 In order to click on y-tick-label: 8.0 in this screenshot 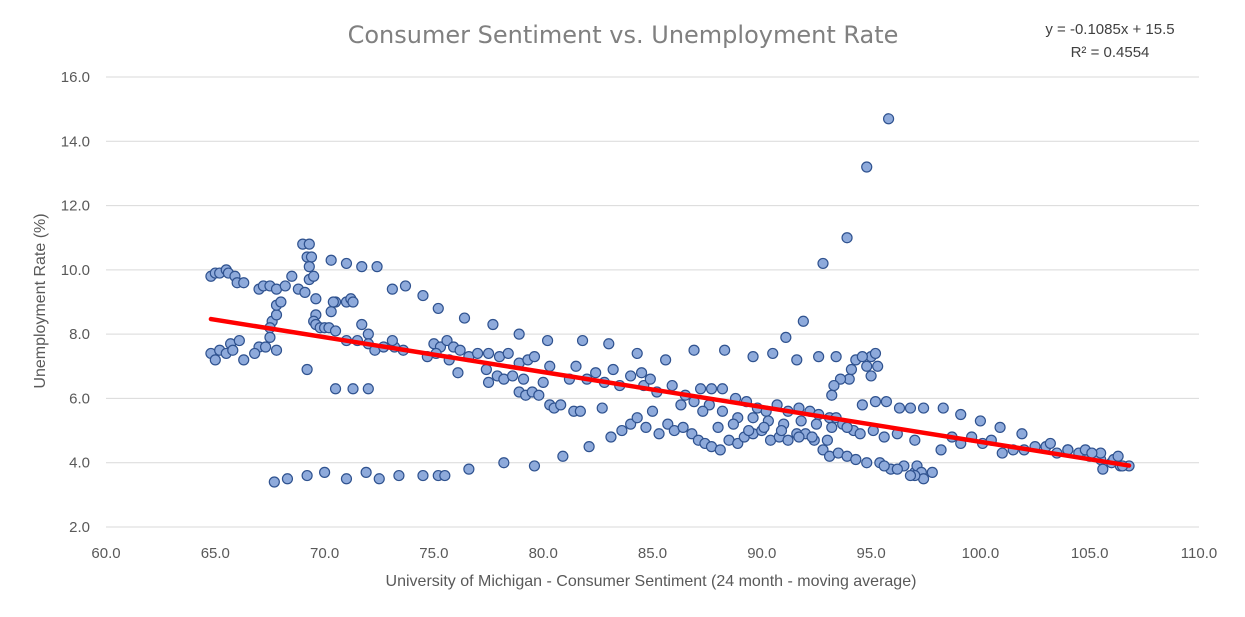, I will do `click(79, 334)`.